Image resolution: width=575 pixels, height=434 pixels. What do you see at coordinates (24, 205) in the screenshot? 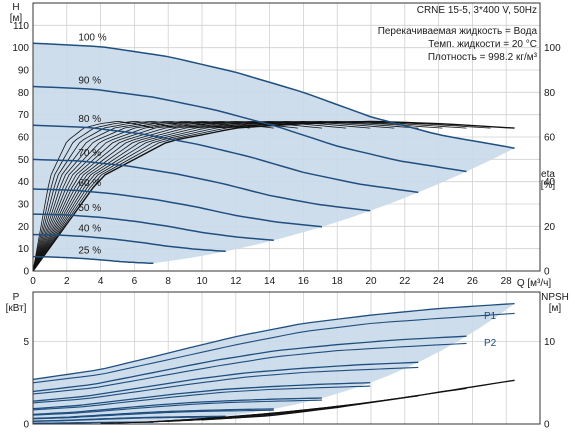
I see `h-tick-30: 30` at bounding box center [24, 205].